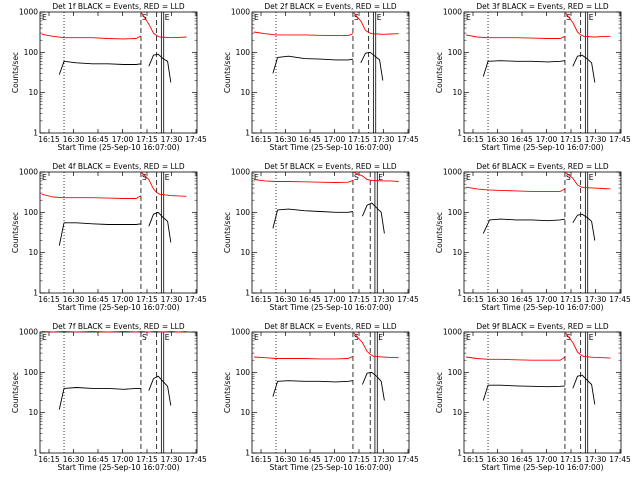 The width and height of the screenshot is (640, 480). What do you see at coordinates (118, 166) in the screenshot?
I see `chart-title: Det 4f BLACK = Events, RED = LLD` at bounding box center [118, 166].